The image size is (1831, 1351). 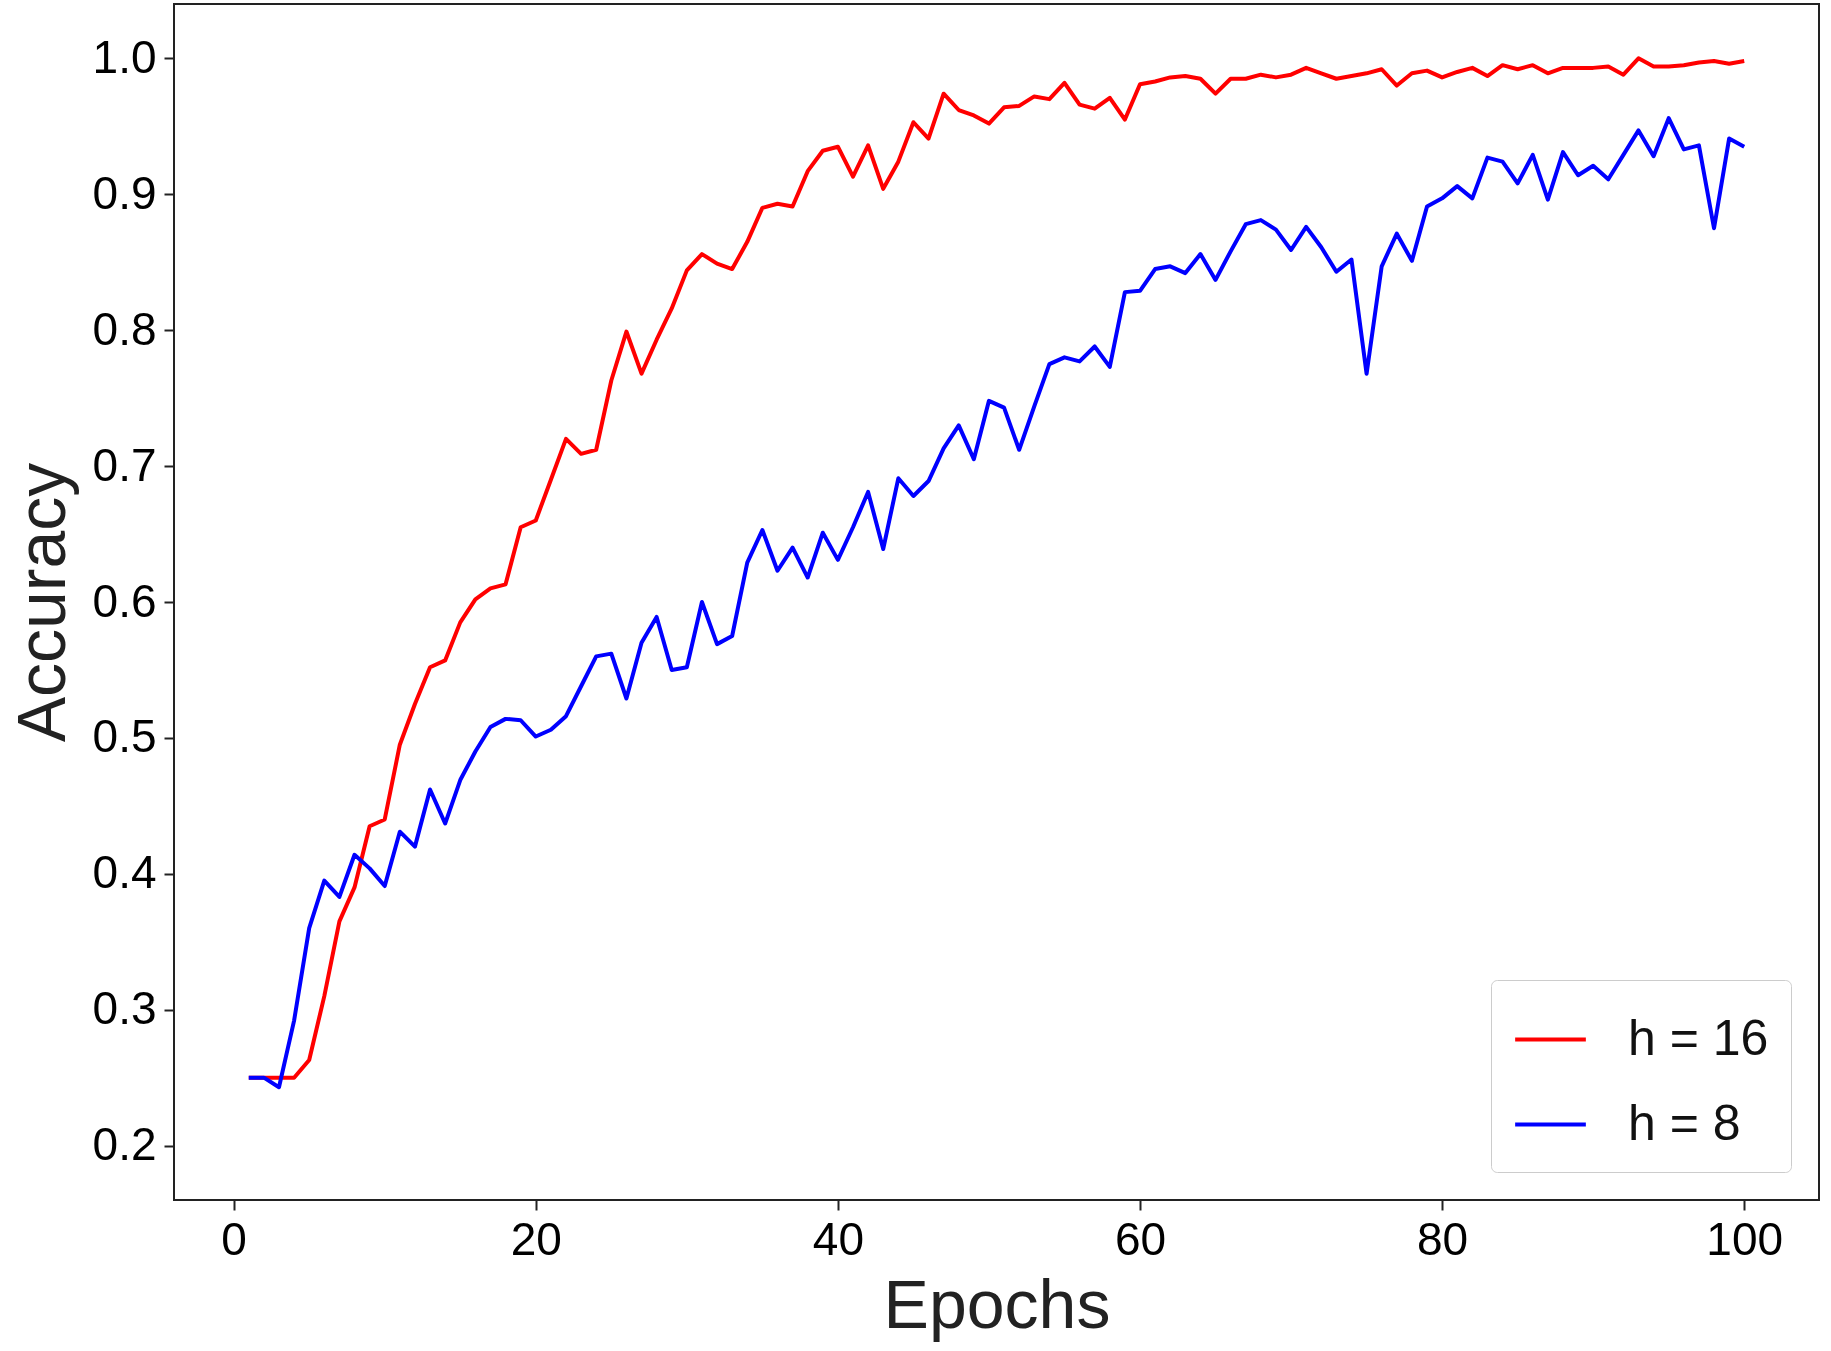 What do you see at coordinates (124, 56) in the screenshot?
I see `y-tick-label: 1.0` at bounding box center [124, 56].